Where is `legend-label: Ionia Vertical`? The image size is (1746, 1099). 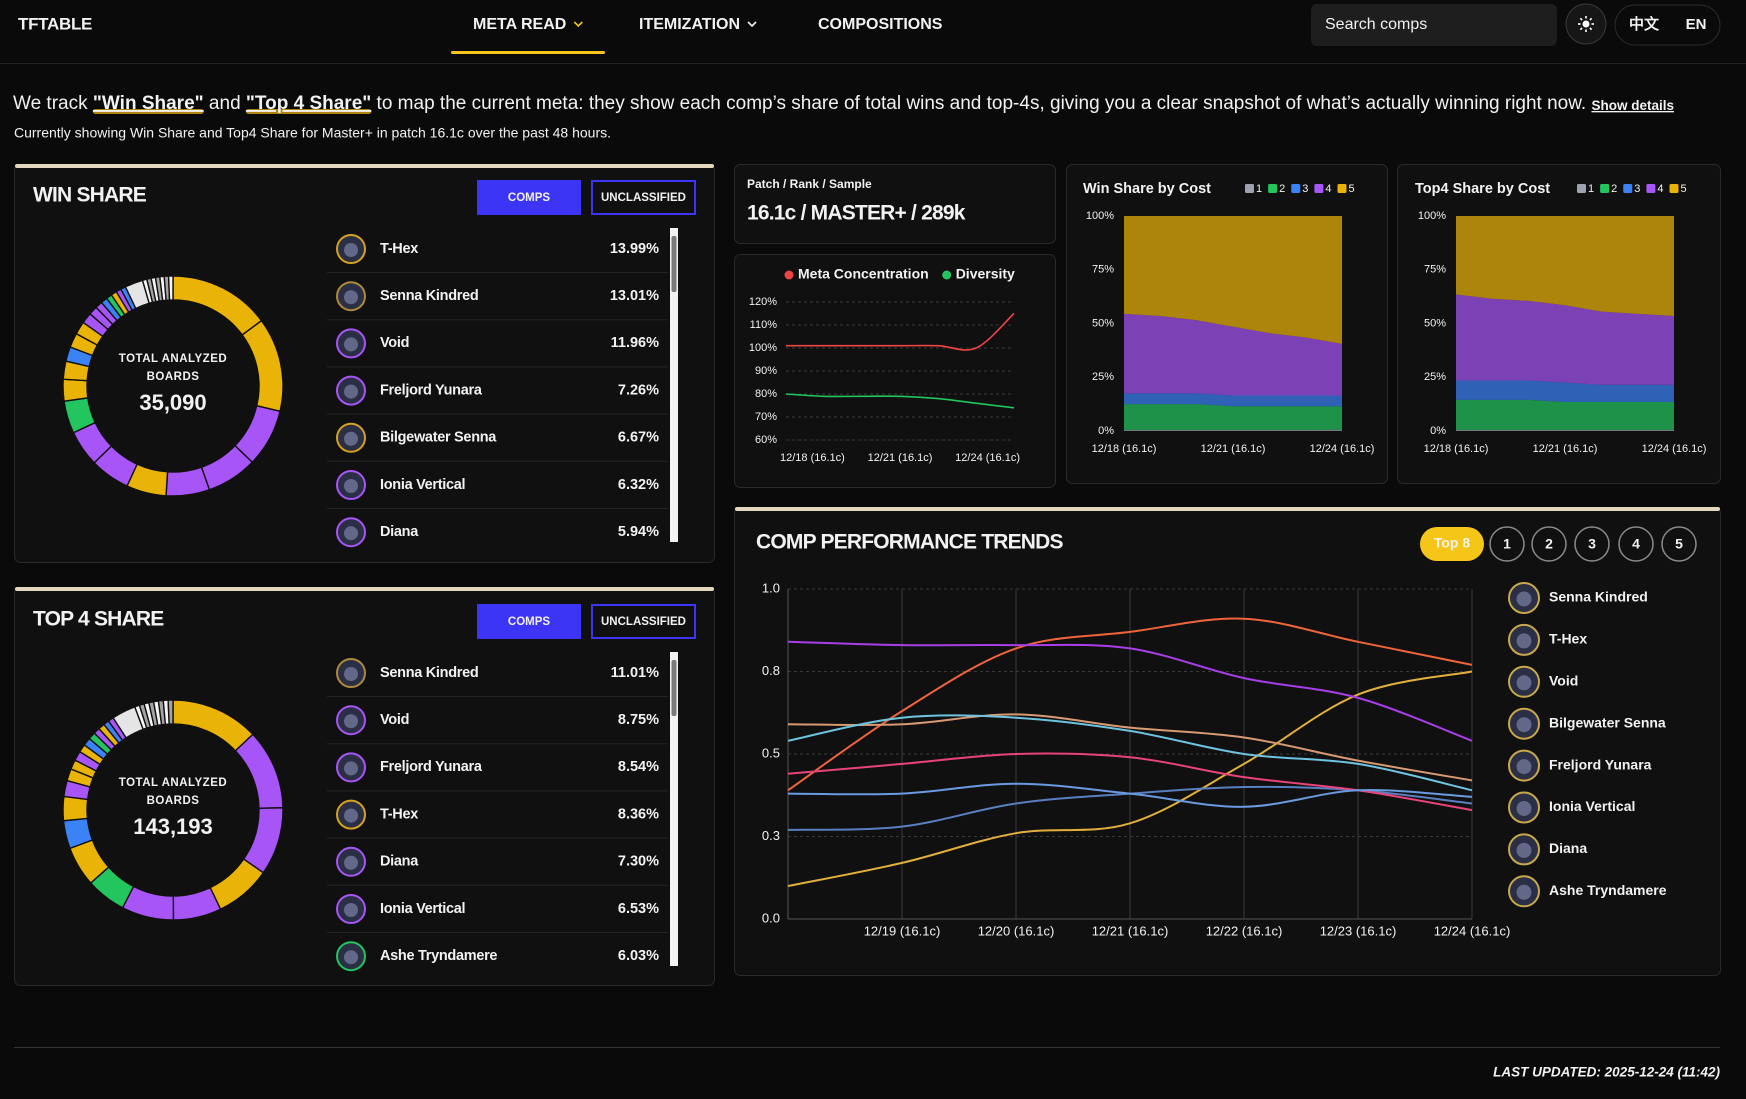 legend-label: Ionia Vertical is located at coordinates (1592, 806).